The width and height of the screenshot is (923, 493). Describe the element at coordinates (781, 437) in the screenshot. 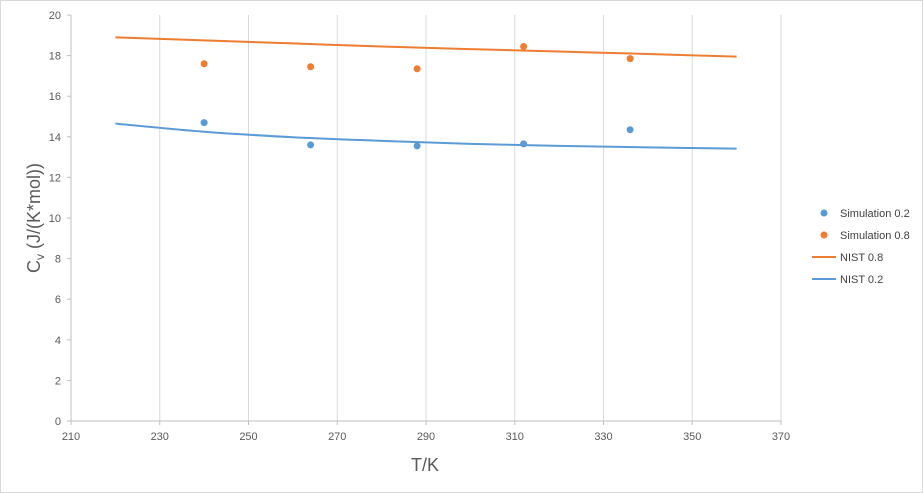

I see `x-tick-label: 370` at that location.